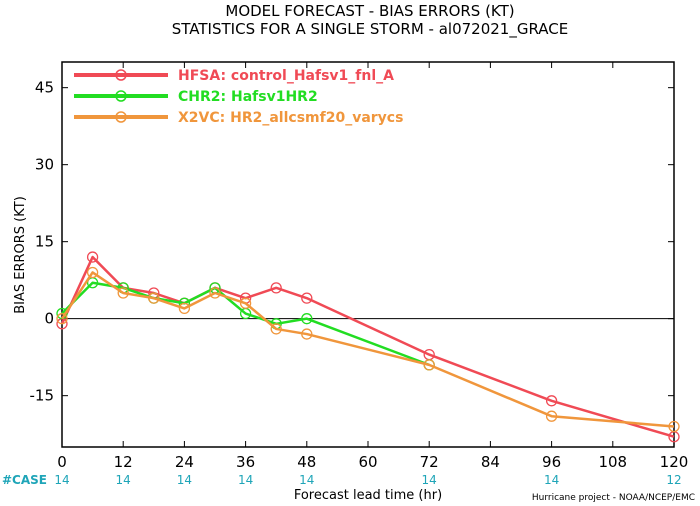 This screenshot has width=700, height=506. I want to click on y-tick-label: 15, so click(44, 242).